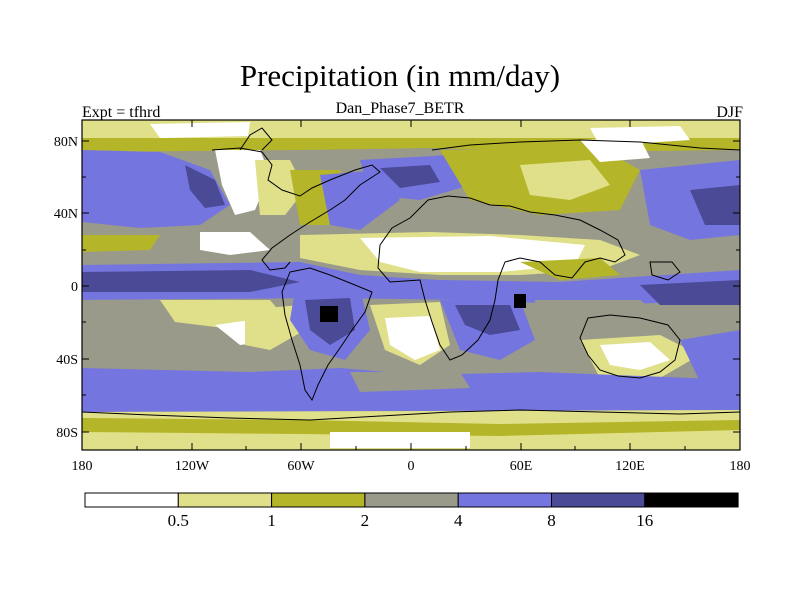 This screenshot has height=600, width=800. What do you see at coordinates (458, 520) in the screenshot?
I see `colorbar-label: 4` at bounding box center [458, 520].